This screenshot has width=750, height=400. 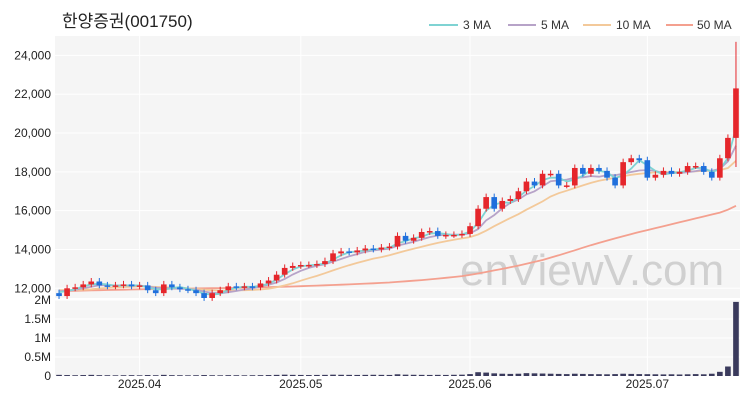 What do you see at coordinates (633, 25) in the screenshot?
I see `legend-label-10ma: 10 MA` at bounding box center [633, 25].